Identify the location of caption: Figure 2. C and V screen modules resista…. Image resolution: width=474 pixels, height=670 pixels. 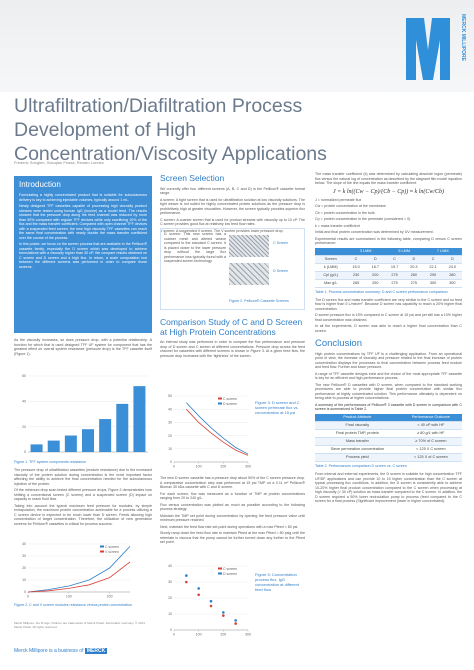
(73, 605).